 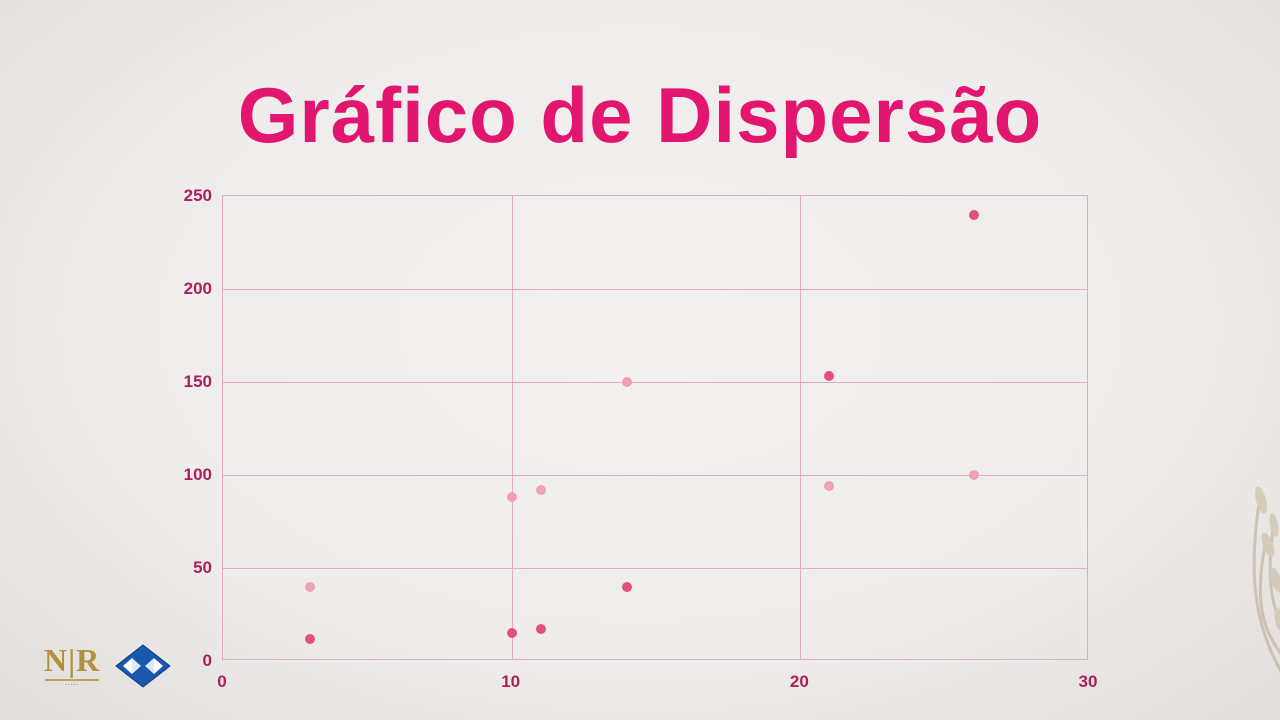 I want to click on y-tick-label-250: 250, so click(x=197, y=195).